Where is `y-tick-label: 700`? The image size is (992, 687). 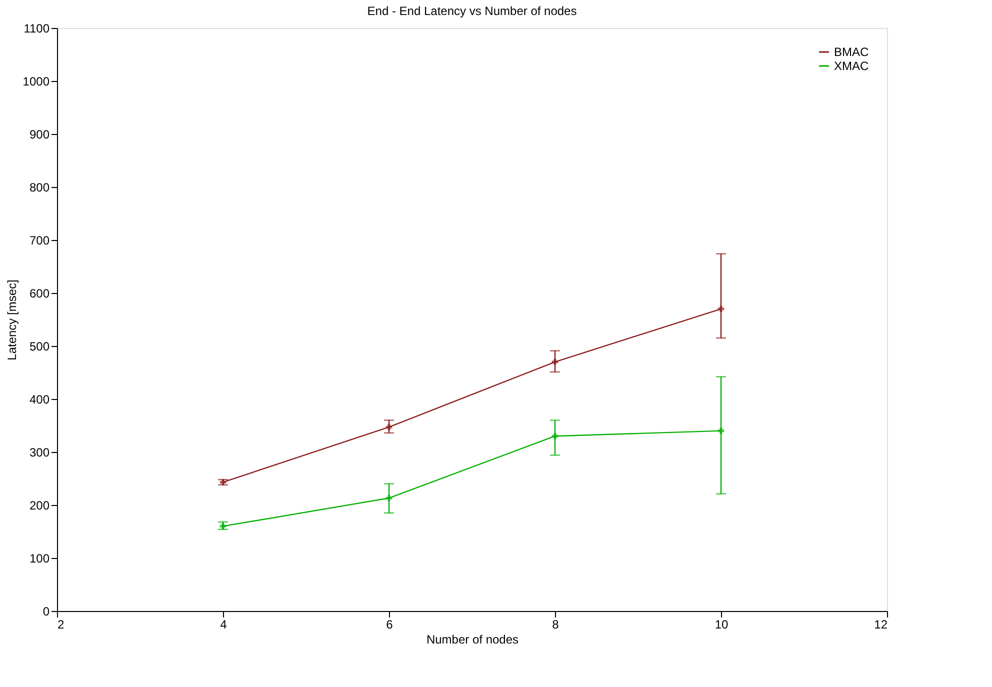 y-tick-label: 700 is located at coordinates (39, 241).